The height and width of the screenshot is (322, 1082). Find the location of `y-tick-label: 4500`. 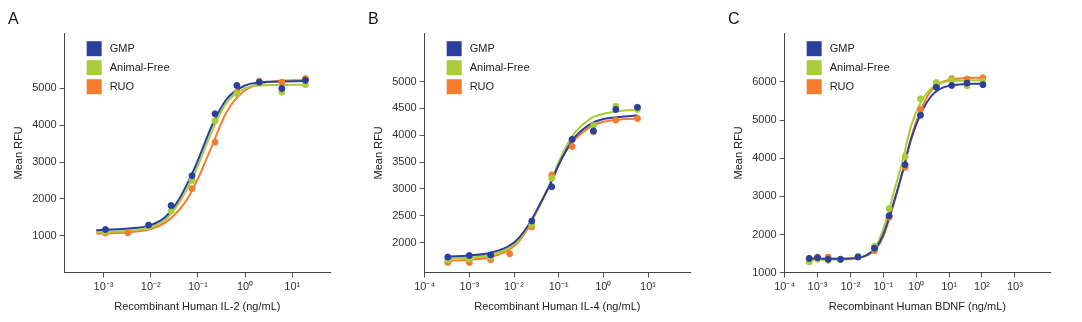

y-tick-label: 4500 is located at coordinates (404, 107).